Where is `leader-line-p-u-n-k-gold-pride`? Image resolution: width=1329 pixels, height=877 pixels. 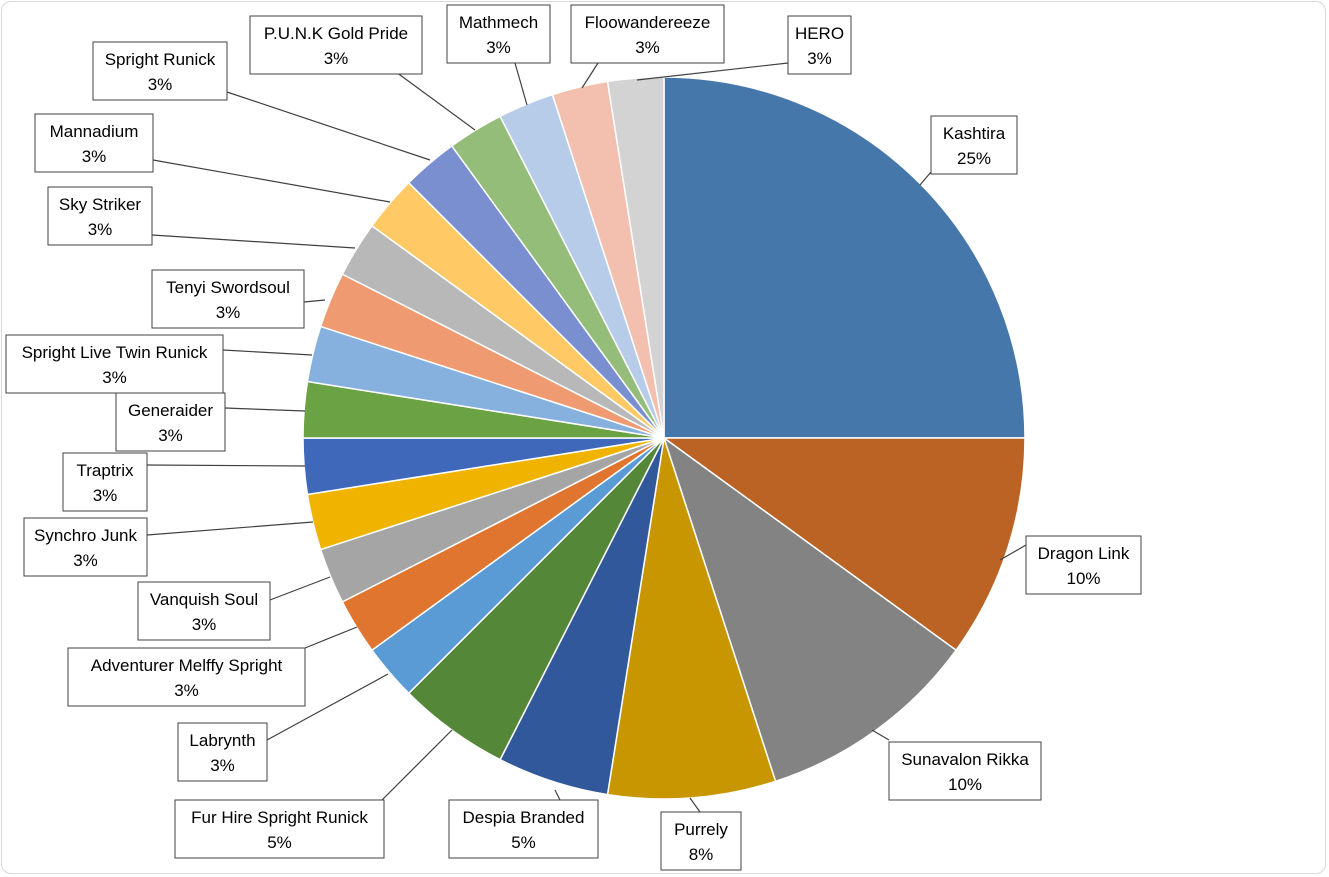 leader-line-p-u-n-k-gold-pride is located at coordinates (435, 101).